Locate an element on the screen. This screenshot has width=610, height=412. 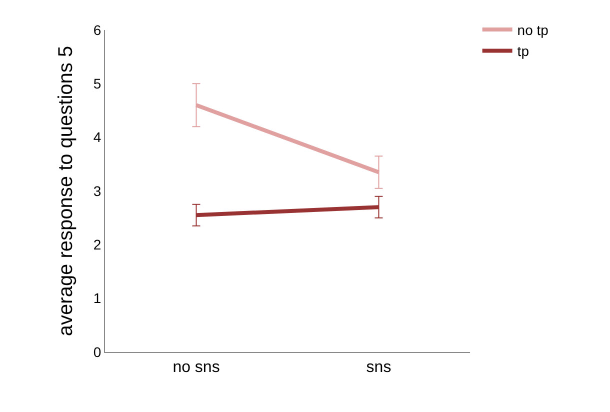
y-tick-label: 6 is located at coordinates (97, 30).